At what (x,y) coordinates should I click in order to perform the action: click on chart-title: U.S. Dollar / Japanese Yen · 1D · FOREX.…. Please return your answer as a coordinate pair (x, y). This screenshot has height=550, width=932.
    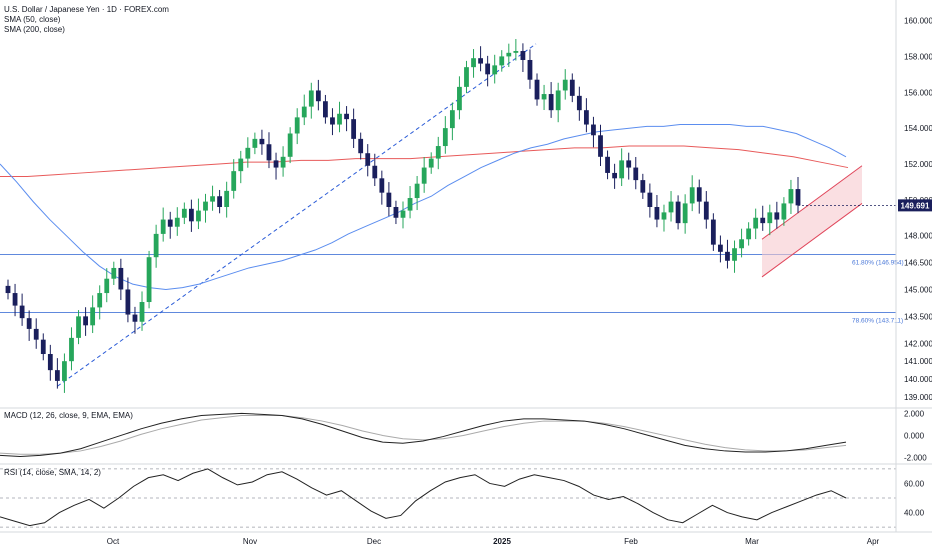
    Looking at the image, I should click on (86, 9).